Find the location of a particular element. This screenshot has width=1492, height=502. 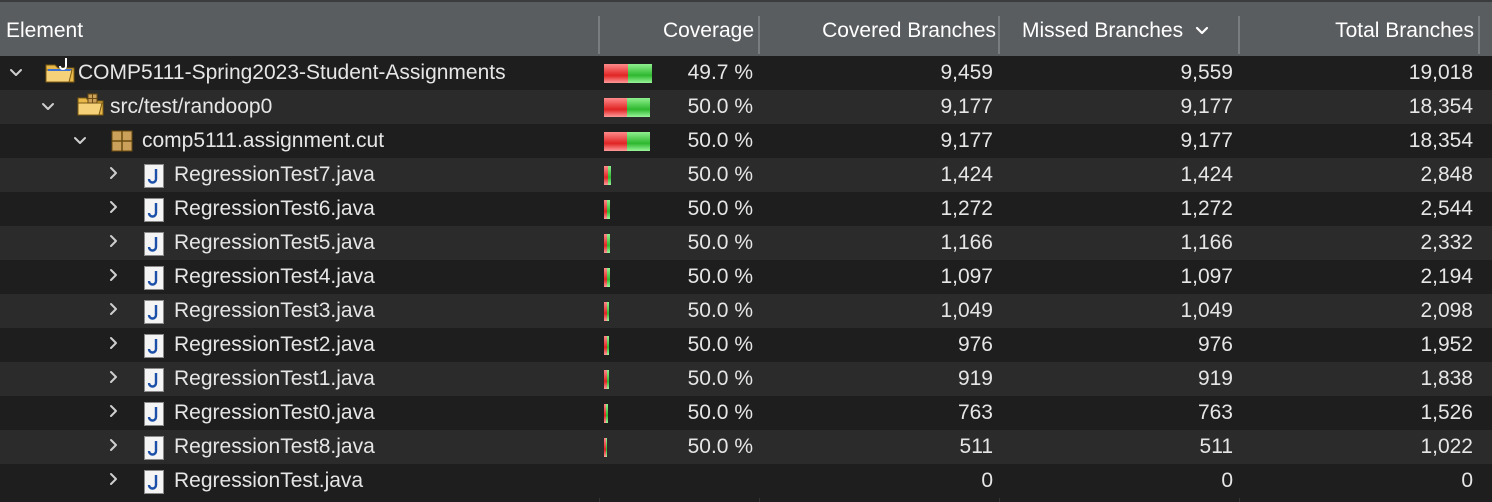

missed-branches-value: 1,166 is located at coordinates (1206, 242).